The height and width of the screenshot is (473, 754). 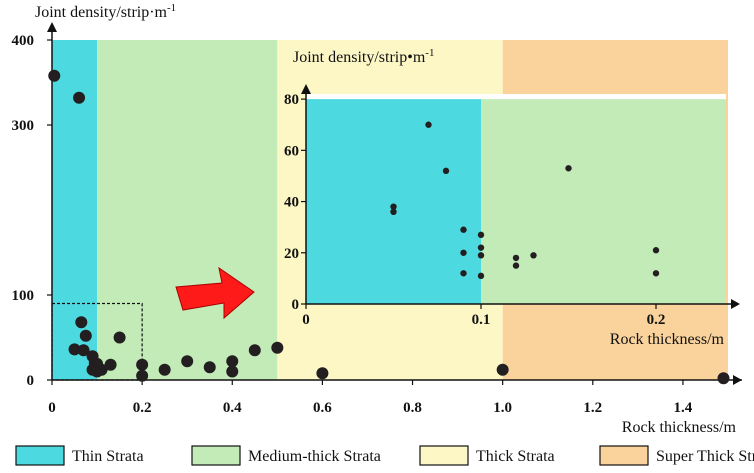 What do you see at coordinates (291, 151) in the screenshot?
I see `inset-y-tick-label: 60` at bounding box center [291, 151].